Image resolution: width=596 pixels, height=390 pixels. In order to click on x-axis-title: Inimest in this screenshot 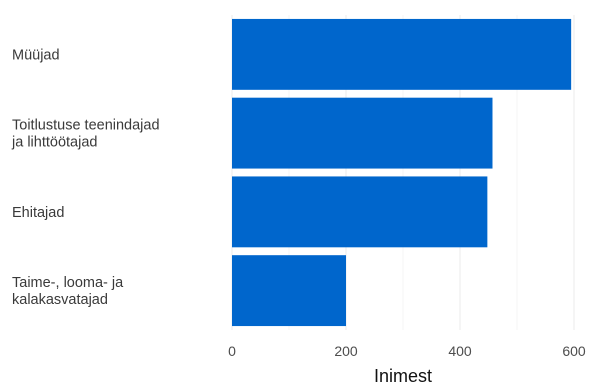, I will do `click(403, 376)`.